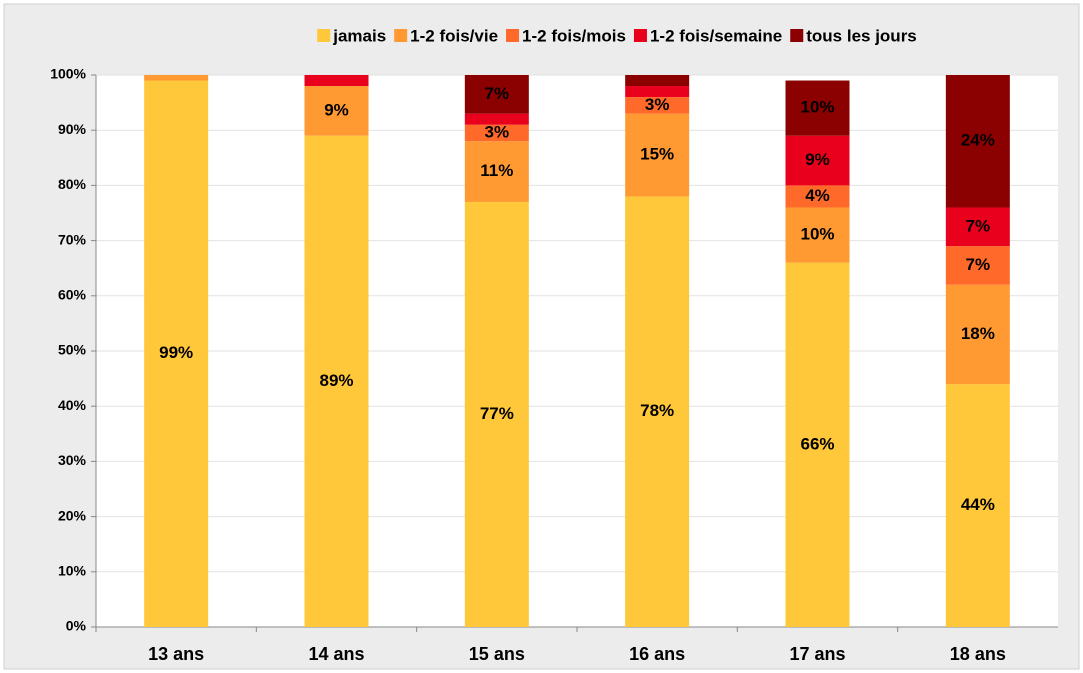 The height and width of the screenshot is (673, 1083). What do you see at coordinates (497, 654) in the screenshot?
I see `x-tick-label: 15 ans` at bounding box center [497, 654].